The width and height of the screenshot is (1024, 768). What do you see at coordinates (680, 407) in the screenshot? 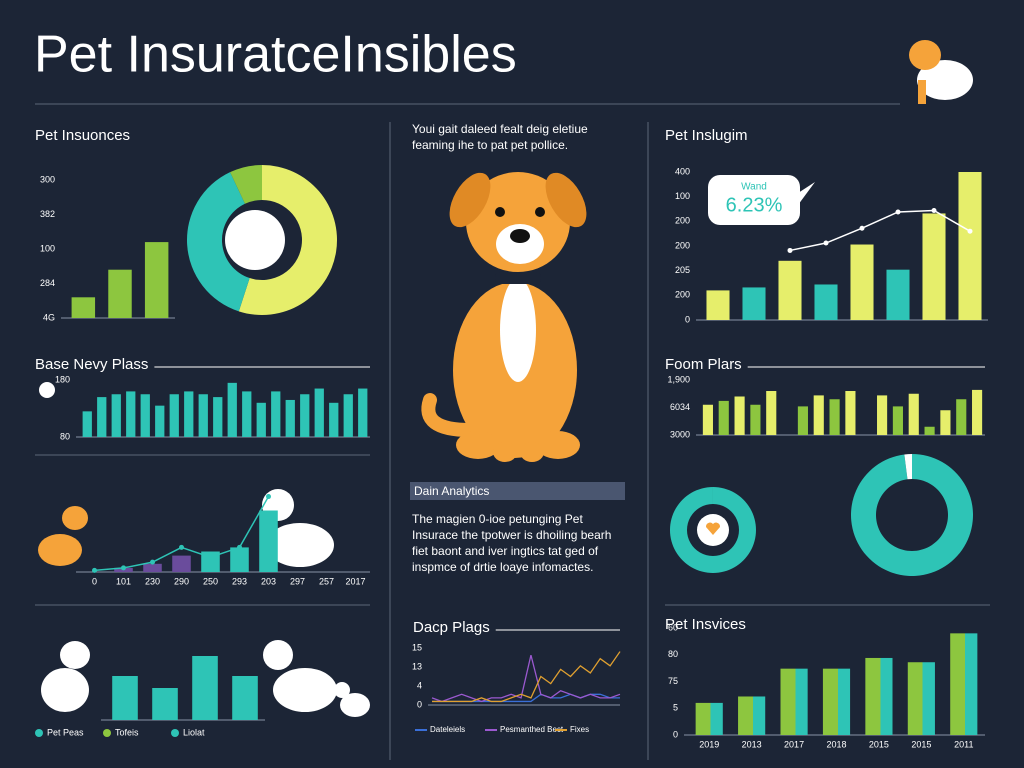
I see `y-tick-label: 6034` at bounding box center [680, 407].